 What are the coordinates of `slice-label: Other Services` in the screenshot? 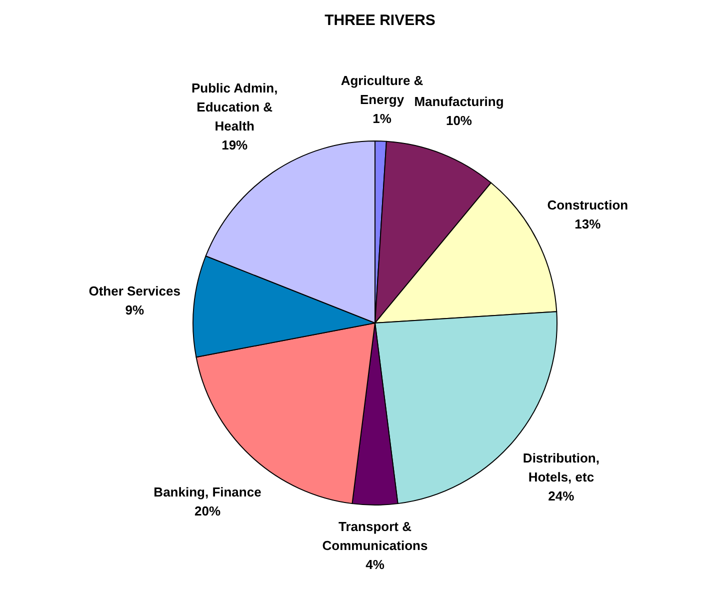 It's located at (134, 290).